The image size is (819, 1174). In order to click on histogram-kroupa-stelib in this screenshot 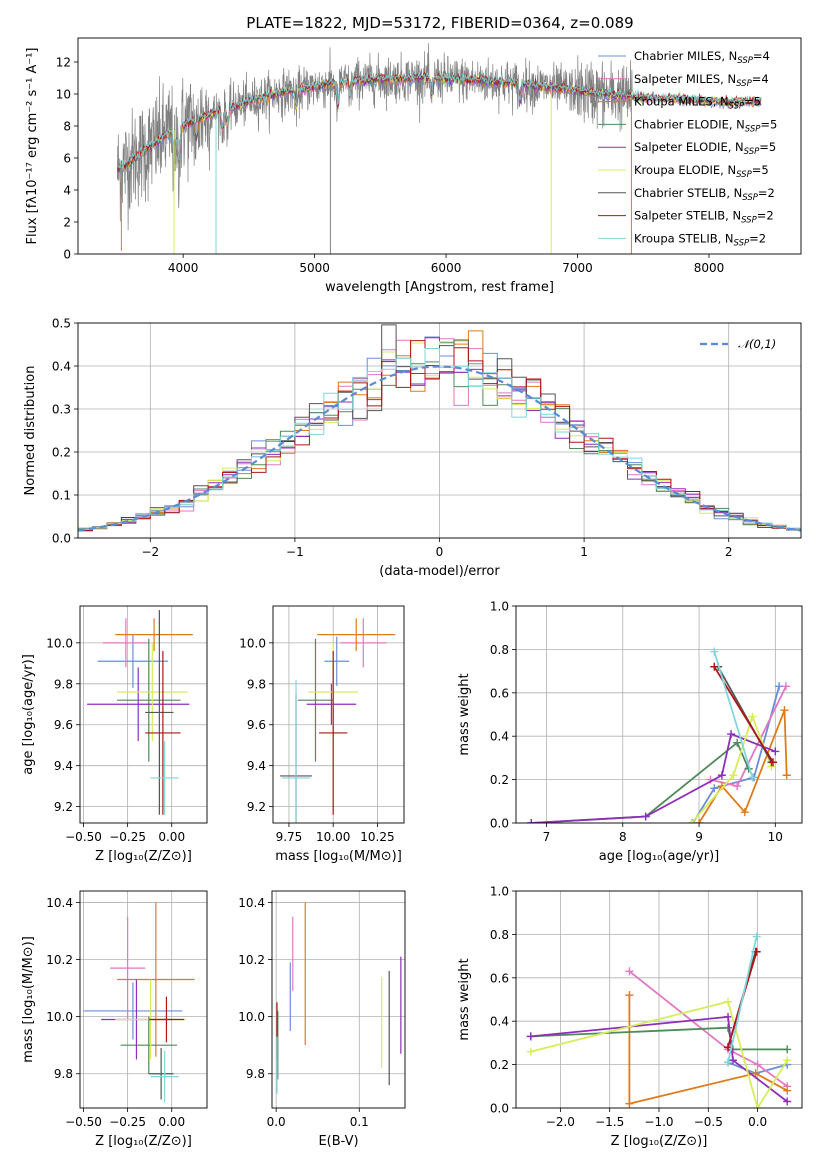, I will do `click(439, 443)`.